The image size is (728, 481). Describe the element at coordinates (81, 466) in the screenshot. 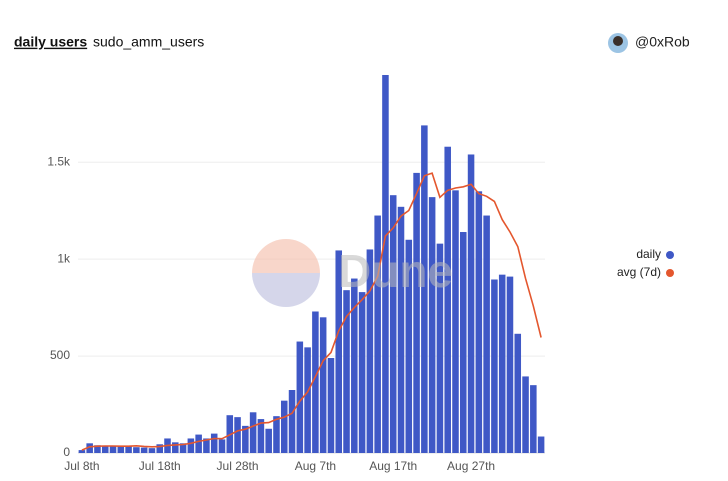

I see `x-tick-label: Jul 8th` at that location.